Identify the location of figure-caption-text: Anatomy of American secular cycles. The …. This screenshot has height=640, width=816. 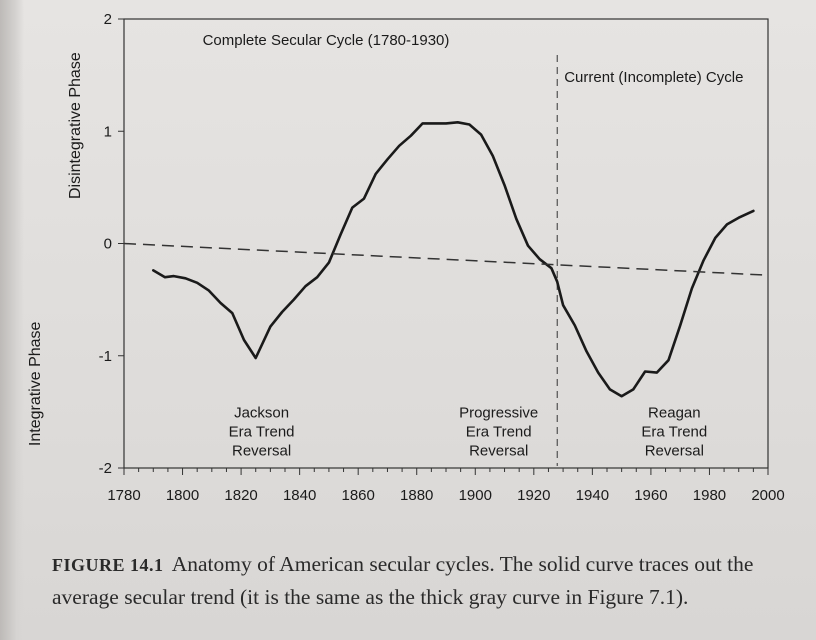
(403, 580).